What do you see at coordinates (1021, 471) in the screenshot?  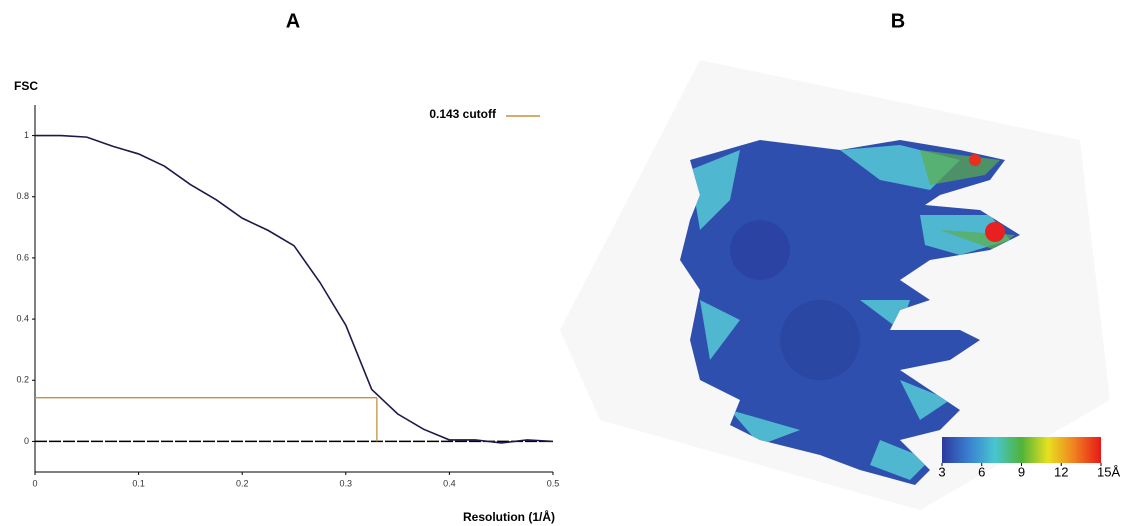 I see `colorbar-tick-label: 9` at bounding box center [1021, 471].